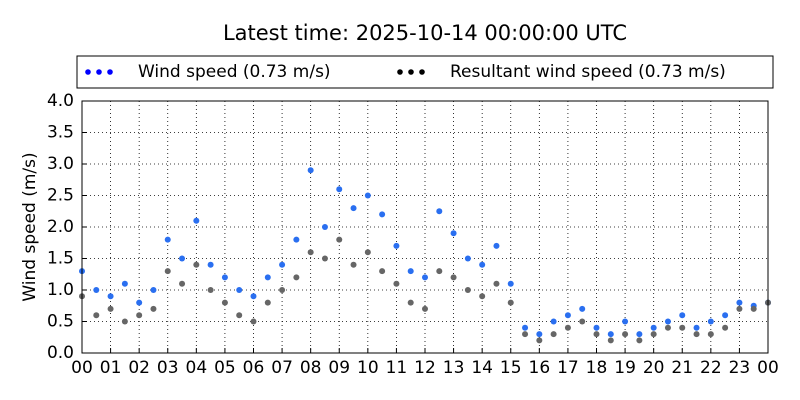  I want to click on x-tick-label: 04, so click(197, 368).